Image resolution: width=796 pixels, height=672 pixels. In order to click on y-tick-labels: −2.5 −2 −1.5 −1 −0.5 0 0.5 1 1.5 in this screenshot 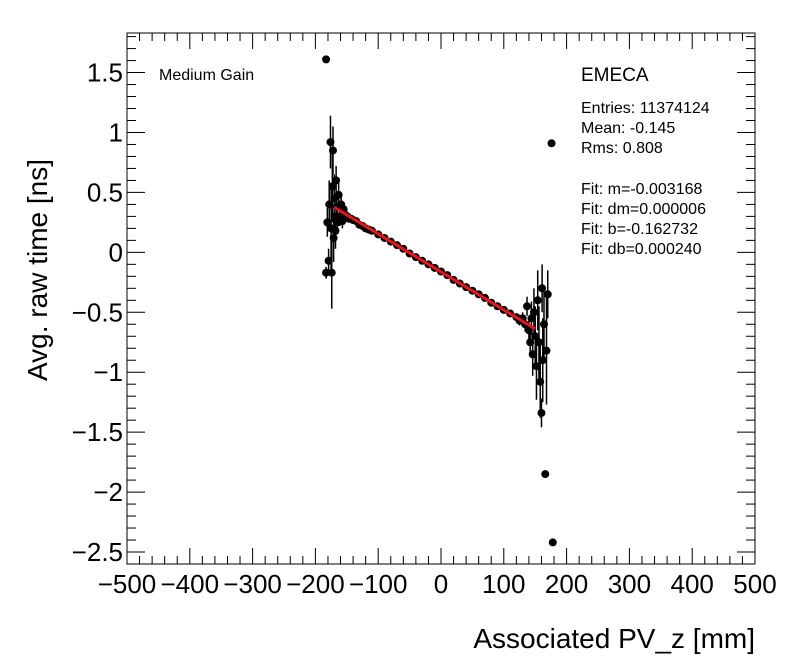, I will do `click(97, 312)`.